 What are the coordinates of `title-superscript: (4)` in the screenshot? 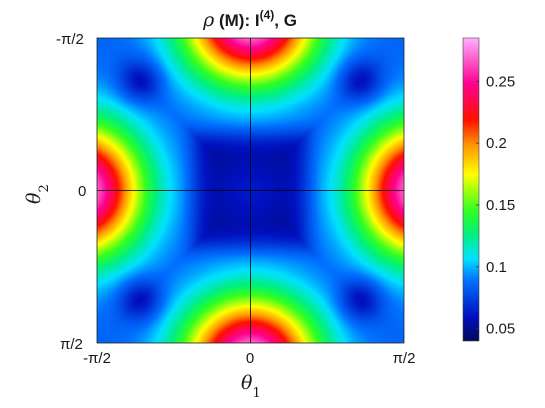 It's located at (267, 15).